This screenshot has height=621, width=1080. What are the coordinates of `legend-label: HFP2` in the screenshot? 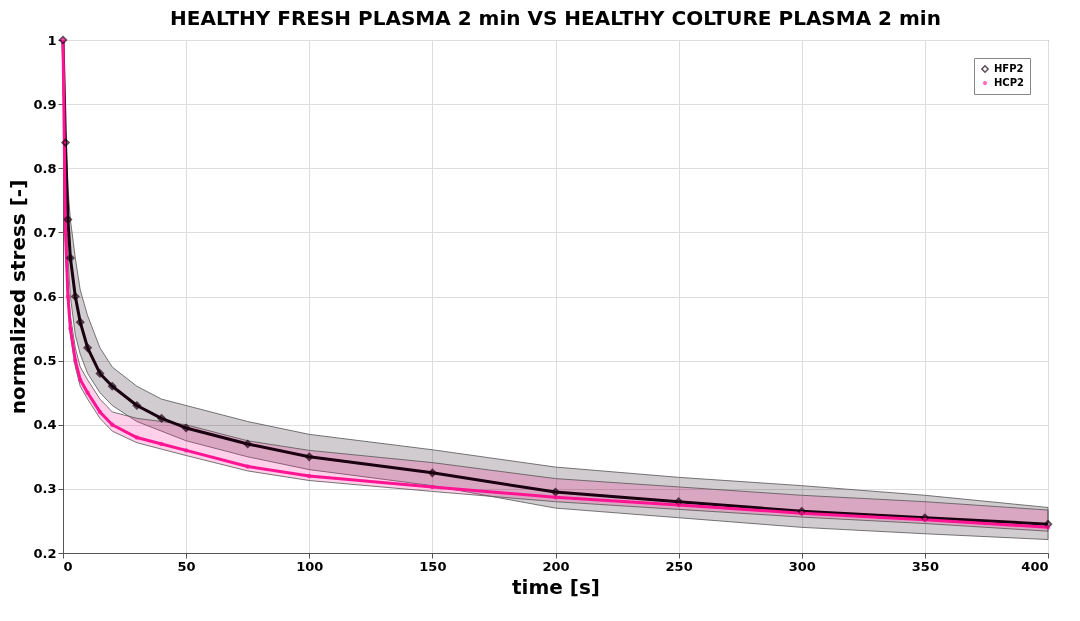 It's located at (1009, 68).